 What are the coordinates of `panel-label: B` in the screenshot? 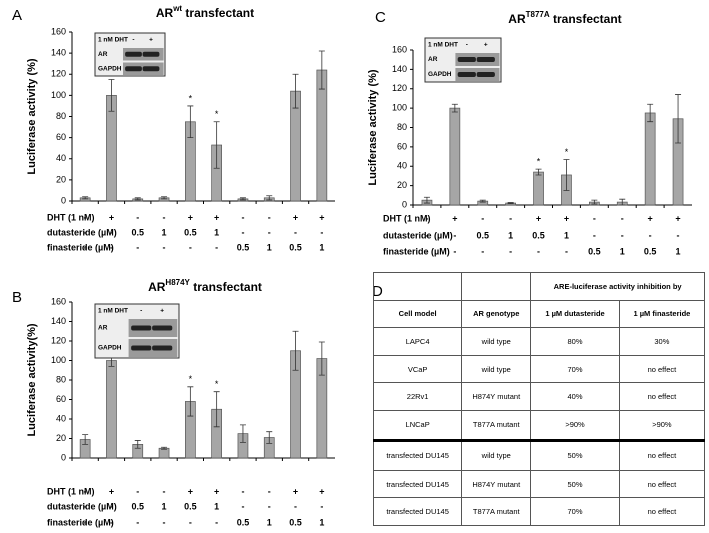 It's located at (17, 297).